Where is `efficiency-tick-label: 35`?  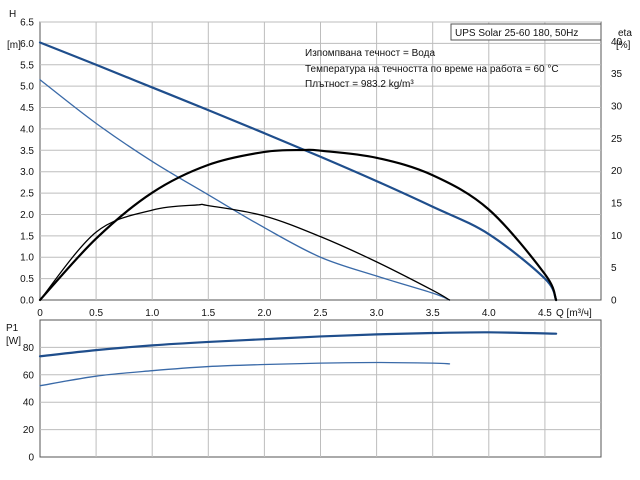
efficiency-tick-label: 35 is located at coordinates (617, 74).